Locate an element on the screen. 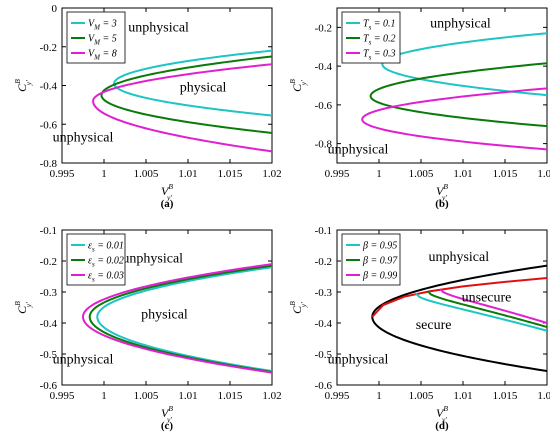 Image resolution: width=550 pixels, height=438 pixels. legend-entry-main: T is located at coordinates (366, 39).